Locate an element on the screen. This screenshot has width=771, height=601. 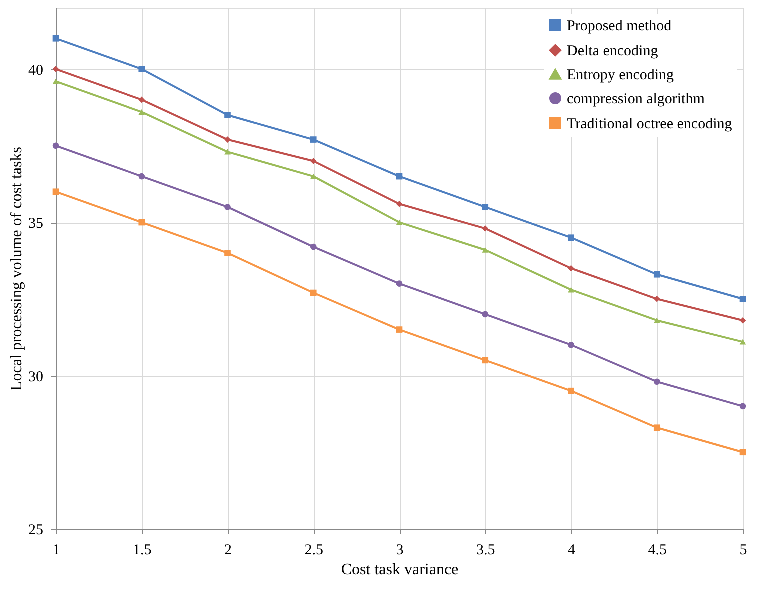
y-tick-label: 25 is located at coordinates (36, 530).